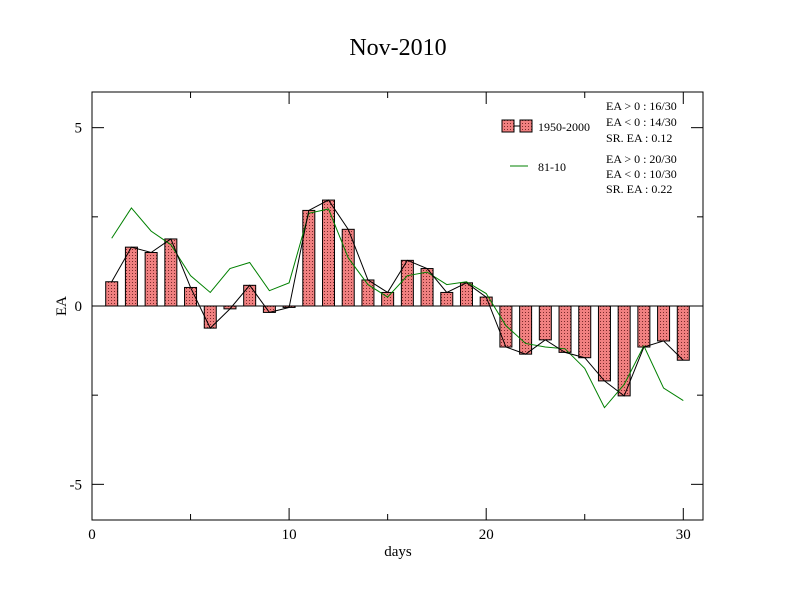 This screenshot has height=612, width=792. What do you see at coordinates (641, 159) in the screenshot?
I see `stats-81-10-pos: EA > 0 : 20/30` at bounding box center [641, 159].